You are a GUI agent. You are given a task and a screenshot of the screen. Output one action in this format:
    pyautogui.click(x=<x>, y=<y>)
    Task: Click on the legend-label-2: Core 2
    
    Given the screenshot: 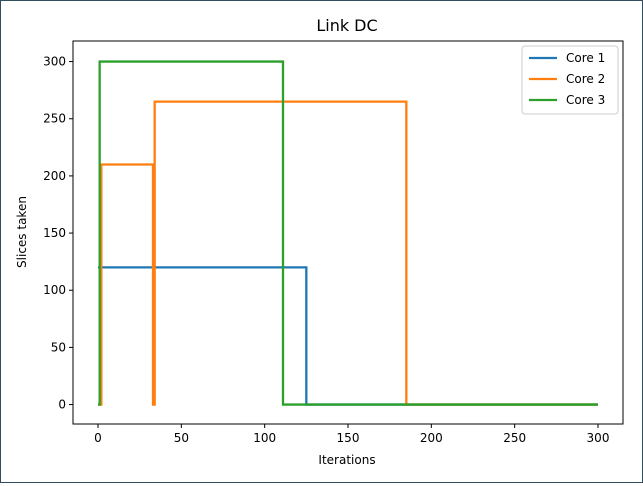 What is the action you would take?
    pyautogui.click(x=585, y=79)
    